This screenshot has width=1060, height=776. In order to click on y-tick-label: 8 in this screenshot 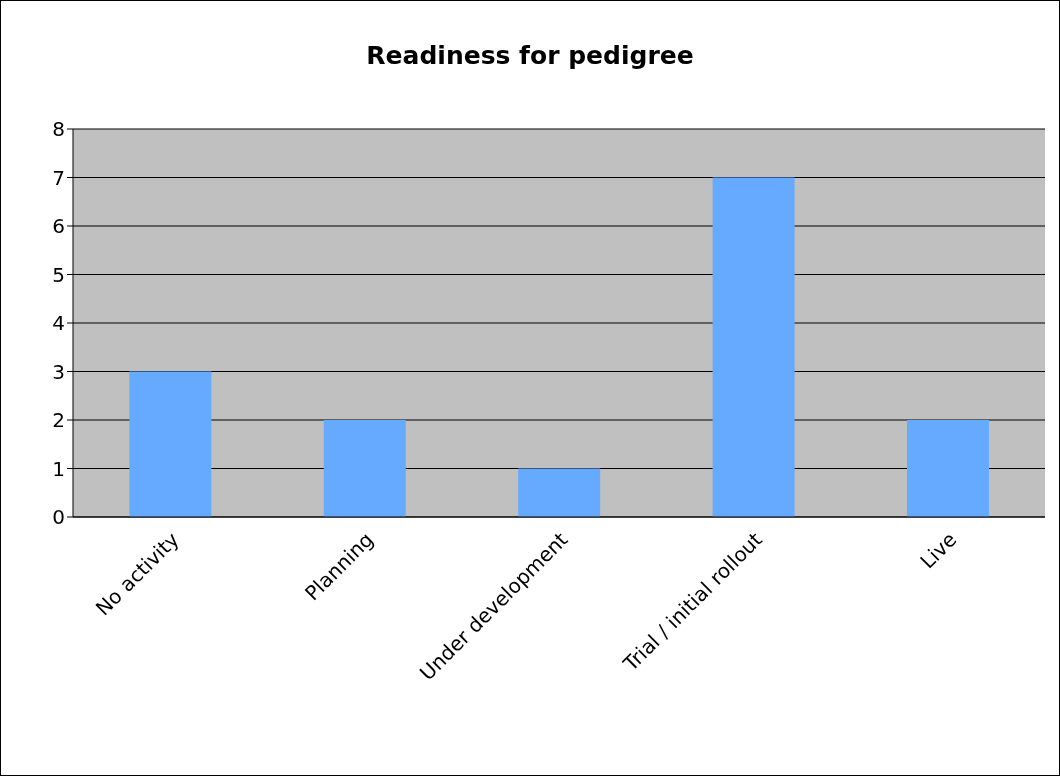, I will do `click(58, 129)`.